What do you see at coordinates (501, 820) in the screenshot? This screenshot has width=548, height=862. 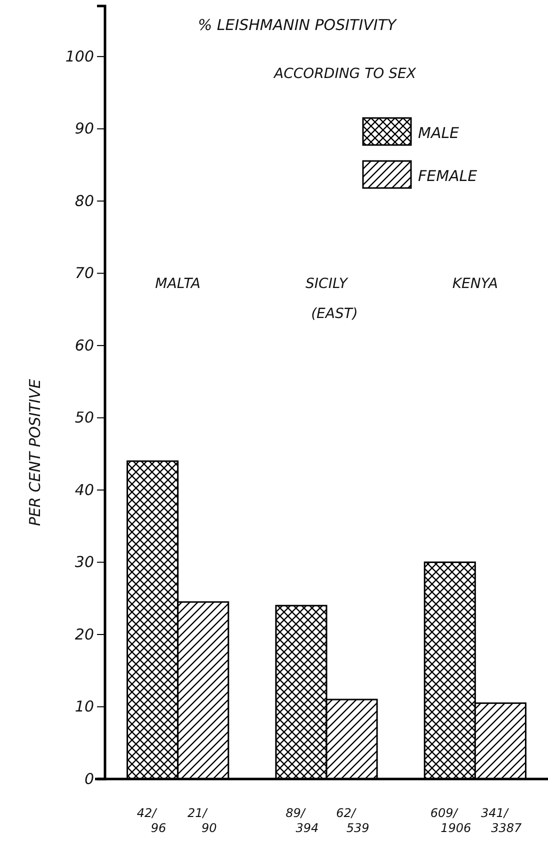 I see `data-label: 341/3387` at bounding box center [501, 820].